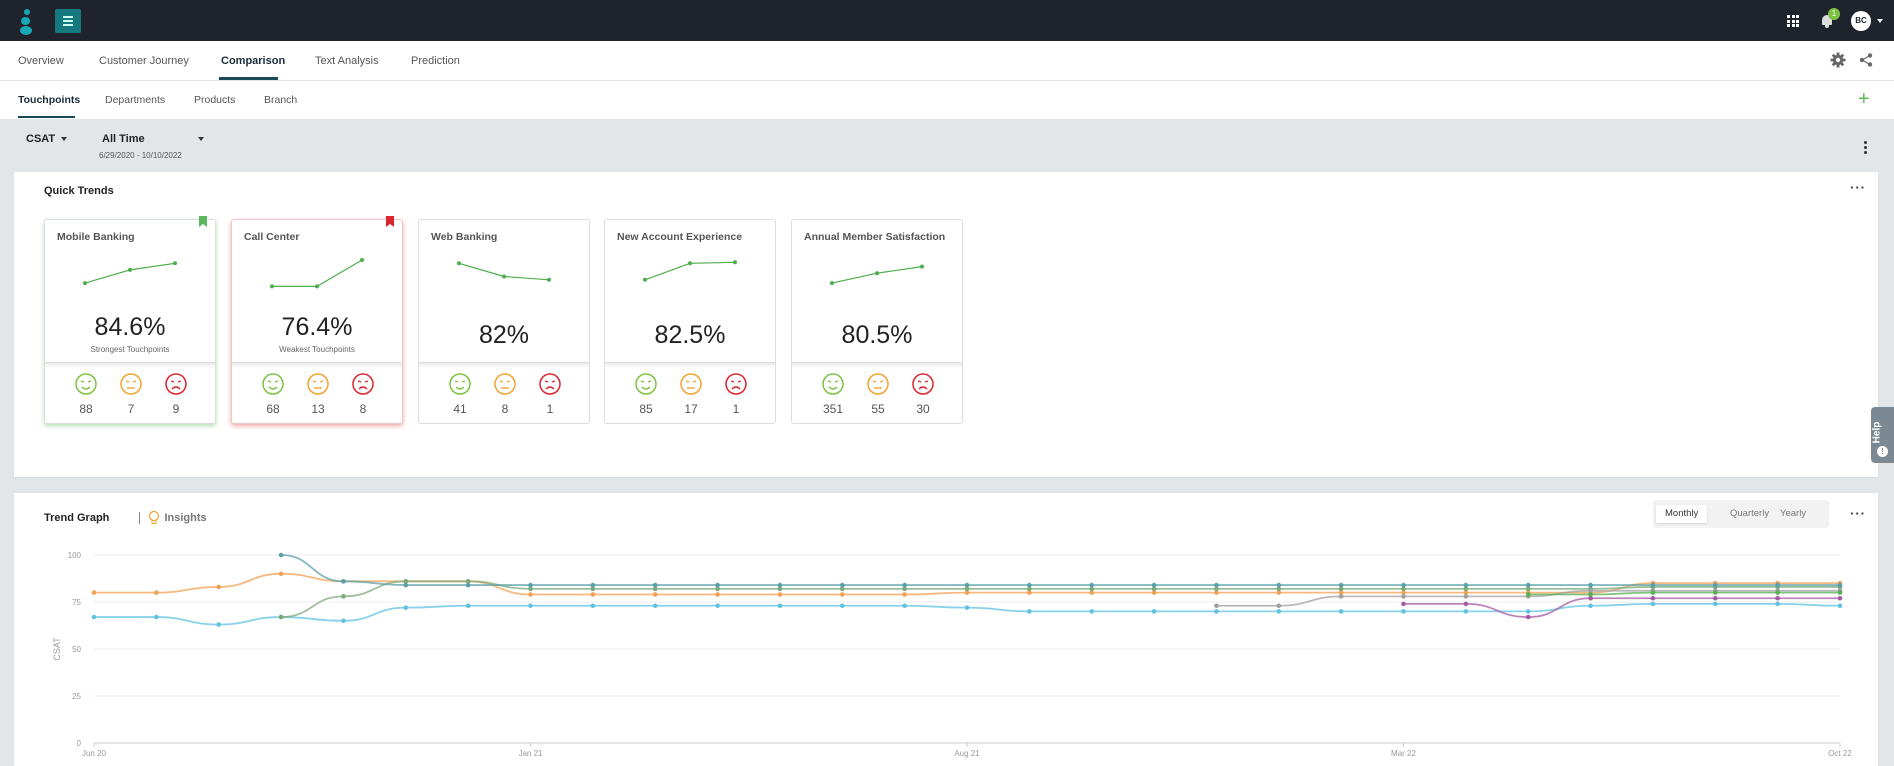  I want to click on toggle-yearly: Yearly, so click(1793, 513).